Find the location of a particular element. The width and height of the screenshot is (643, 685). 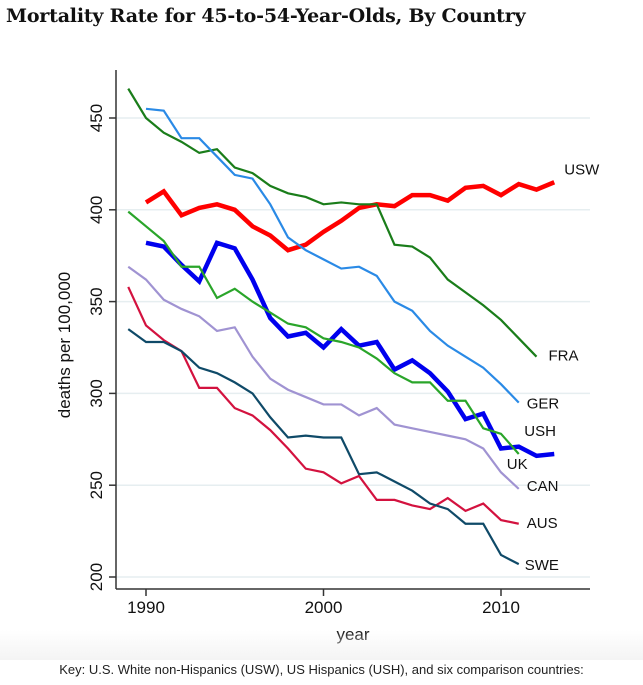

series-label-aus: AUS is located at coordinates (542, 523).